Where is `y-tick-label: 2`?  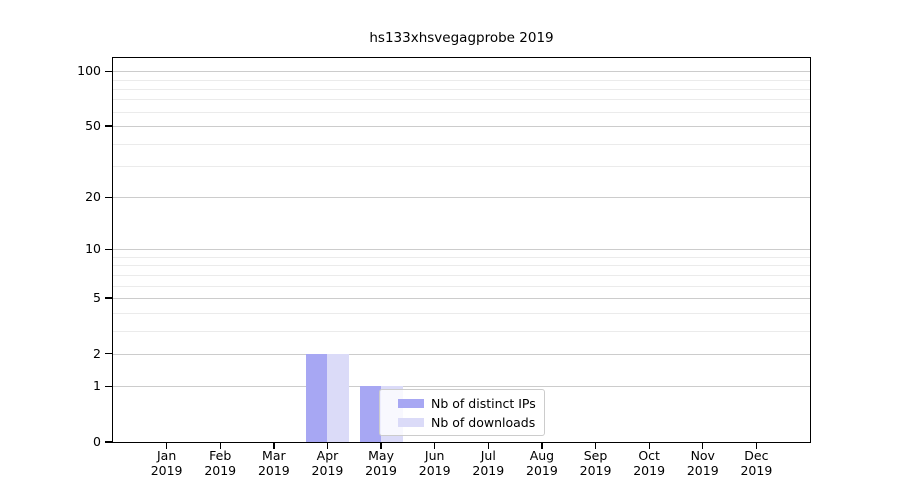 y-tick-label: 2 is located at coordinates (97, 353).